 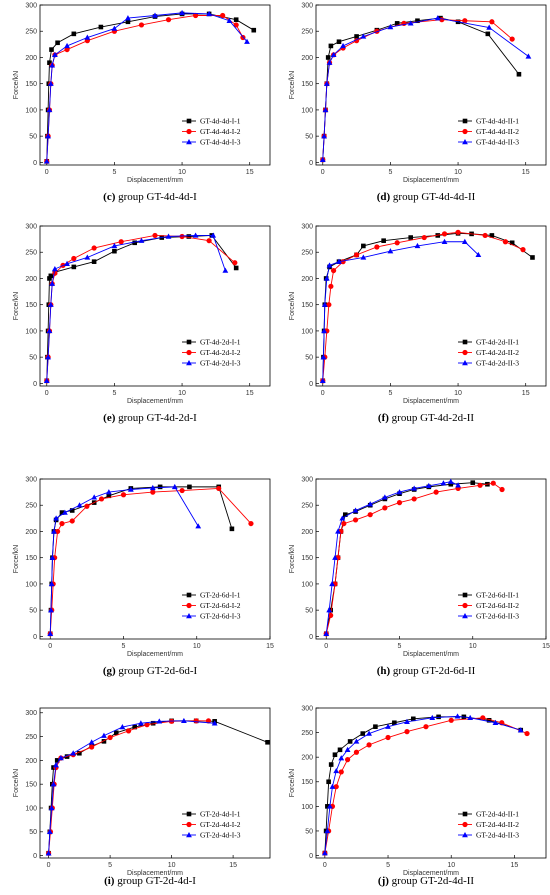 I want to click on legend-entry: GT-4d-4d-I-1, so click(x=220, y=121).